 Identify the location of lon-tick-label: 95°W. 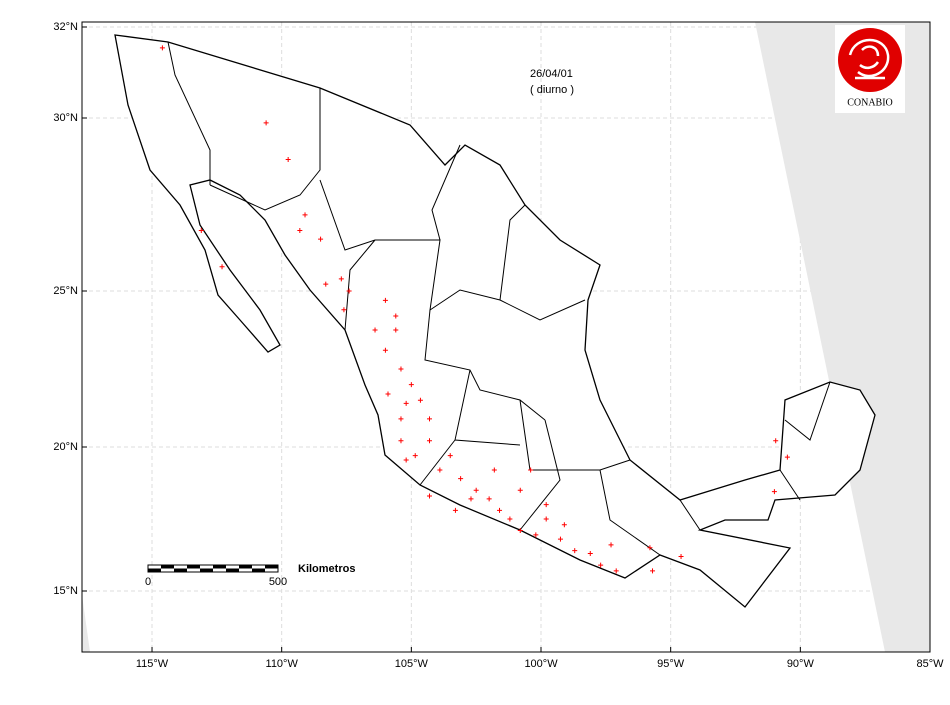
(671, 664).